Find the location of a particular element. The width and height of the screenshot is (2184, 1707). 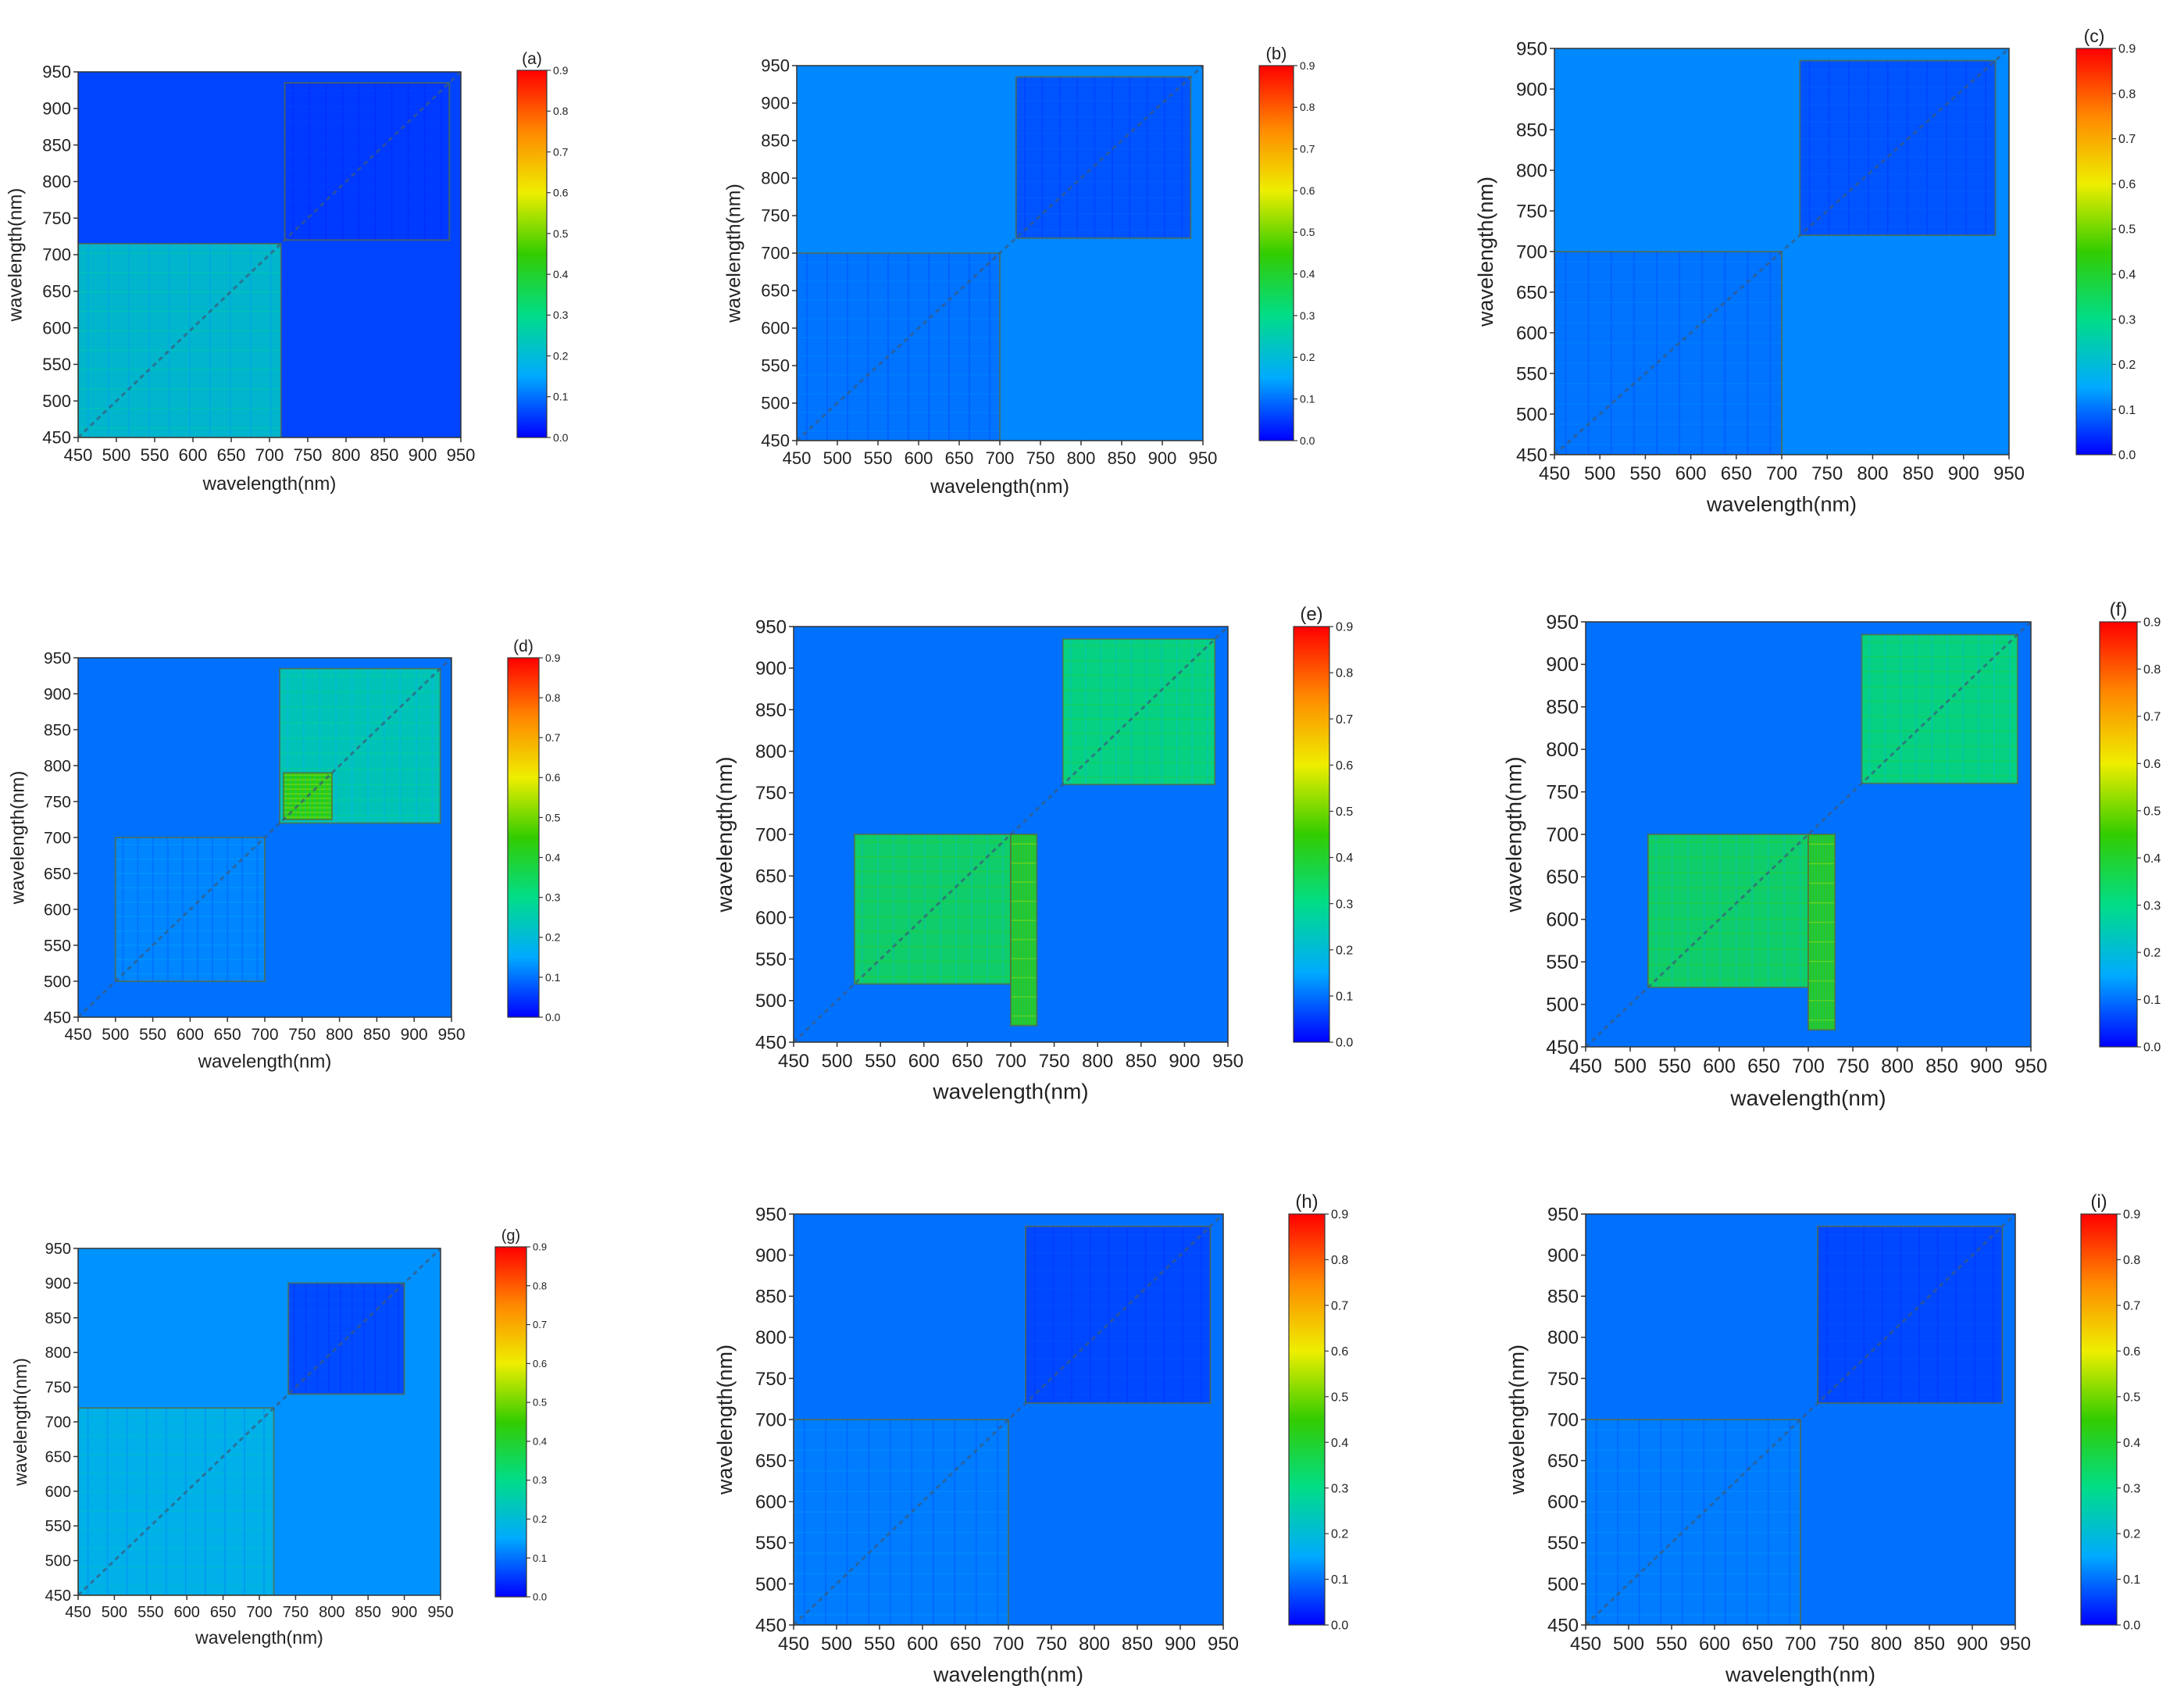

diagonal-line is located at coordinates (1000, 253).